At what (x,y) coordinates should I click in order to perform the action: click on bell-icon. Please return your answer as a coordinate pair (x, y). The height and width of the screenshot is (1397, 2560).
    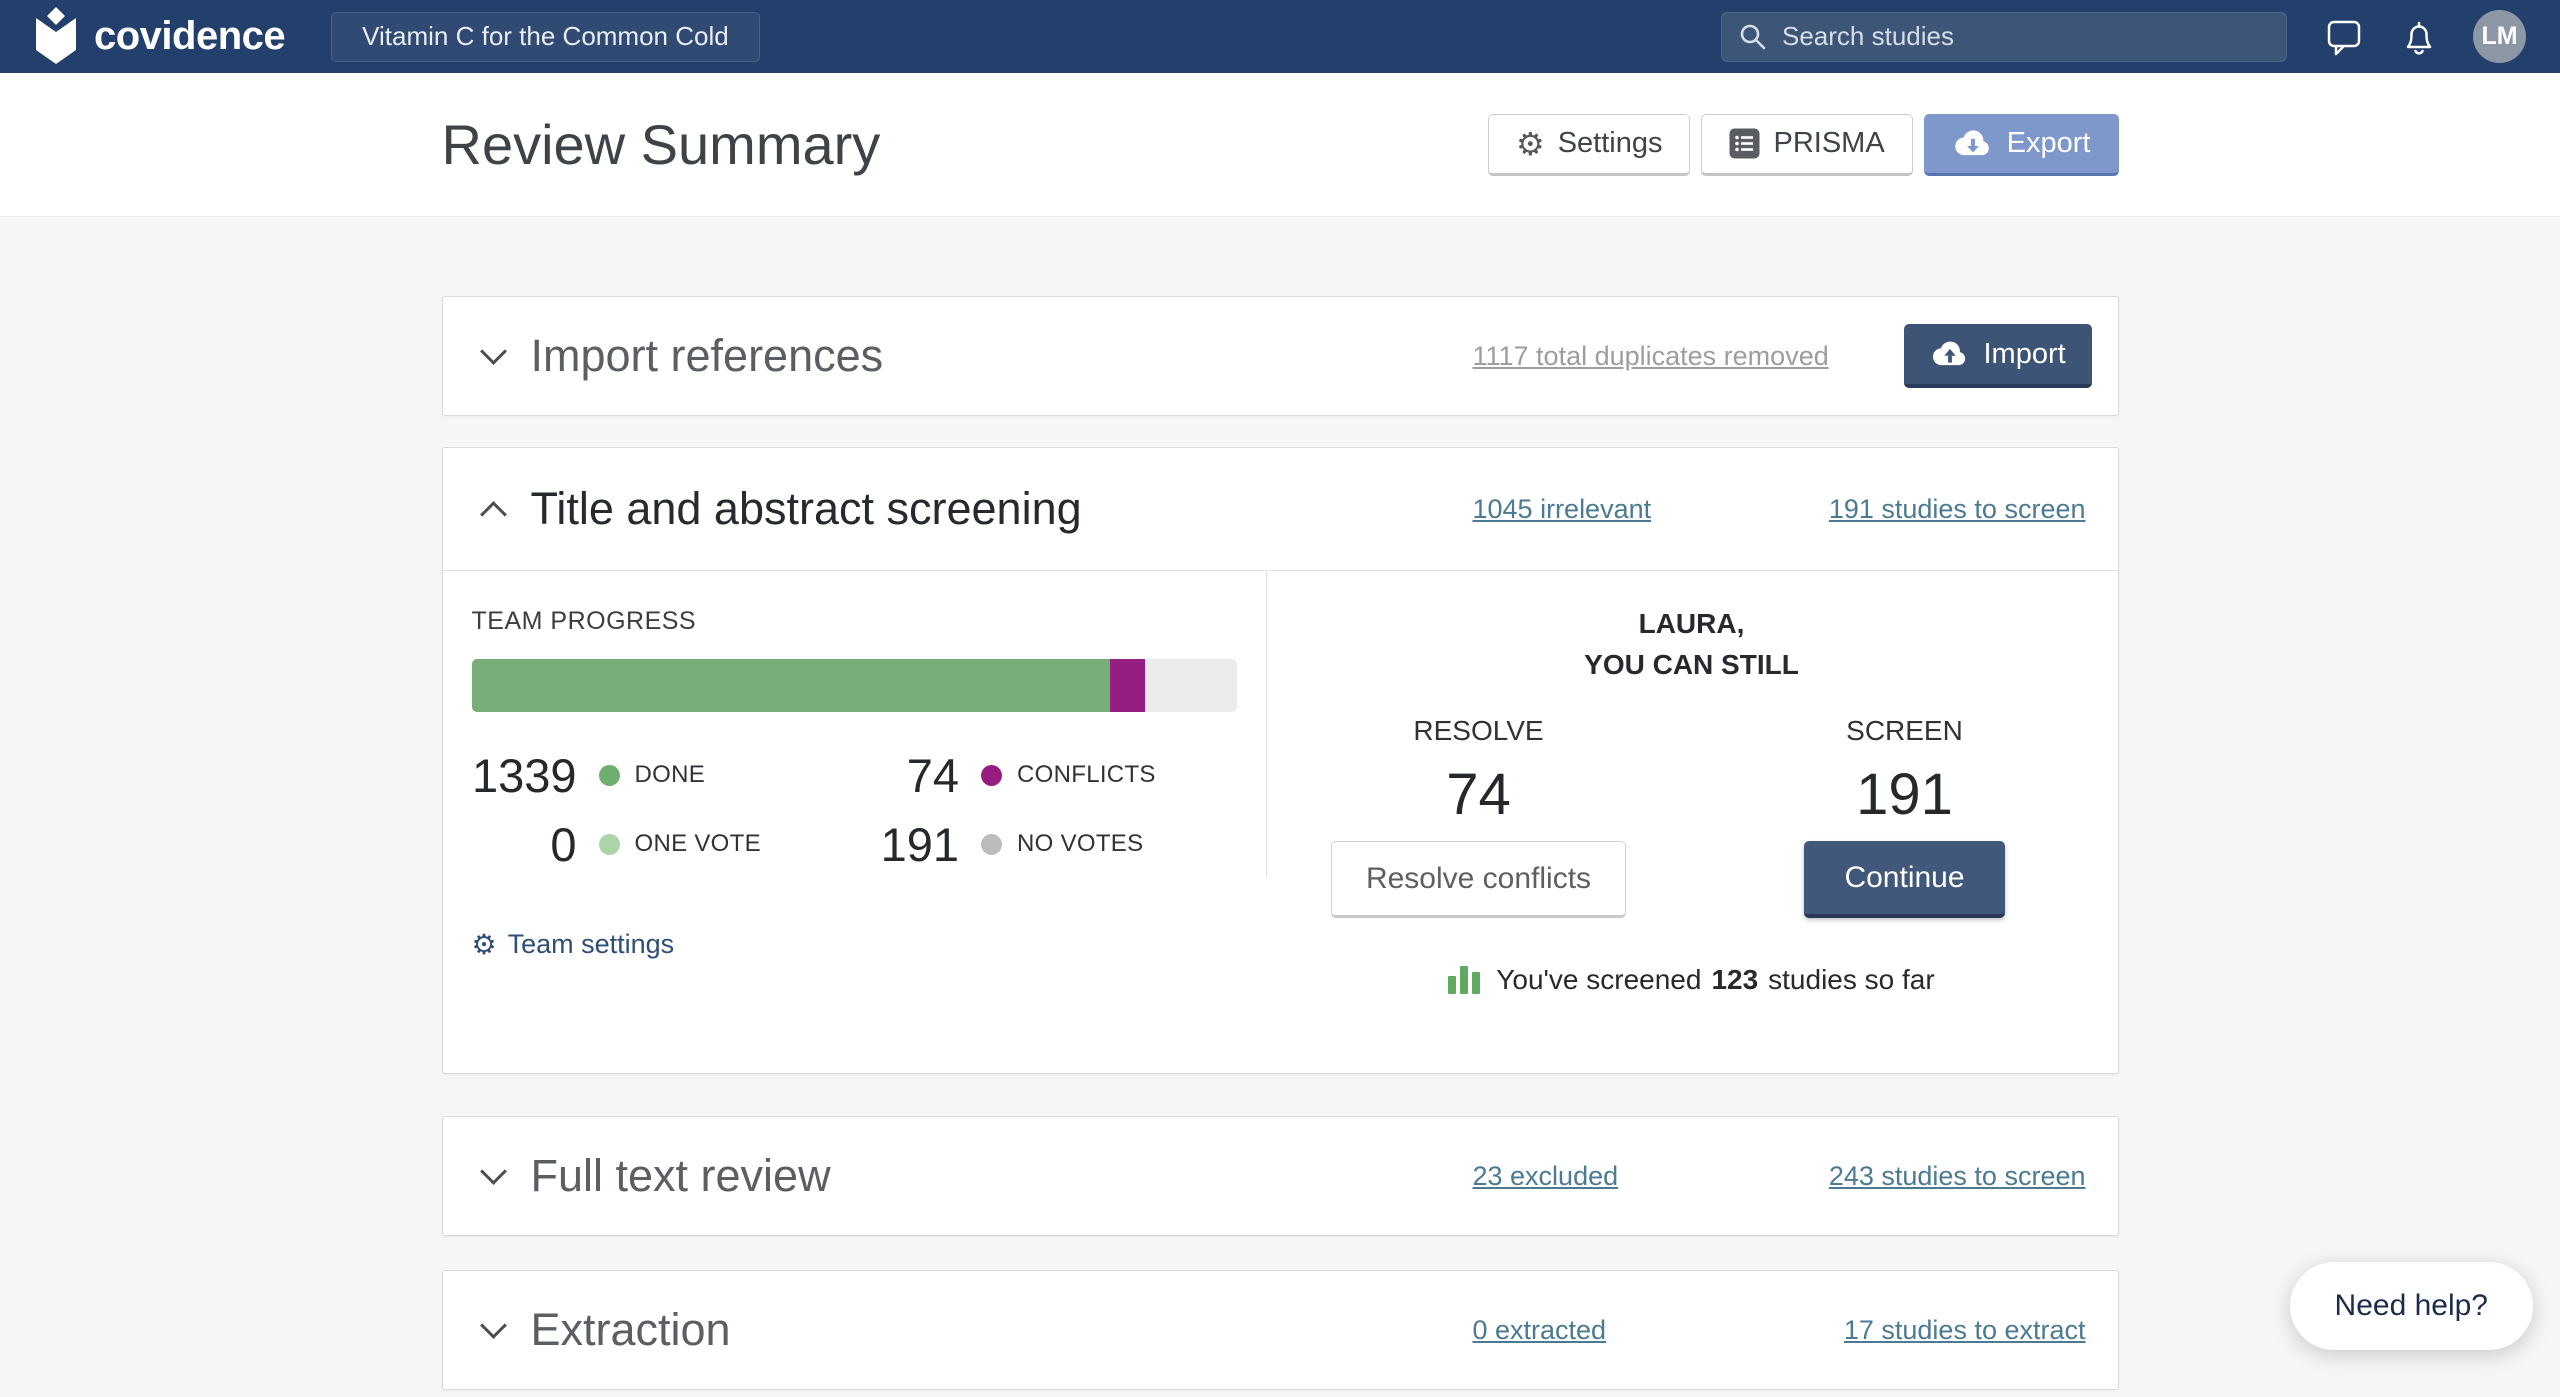
    Looking at the image, I should click on (2419, 38).